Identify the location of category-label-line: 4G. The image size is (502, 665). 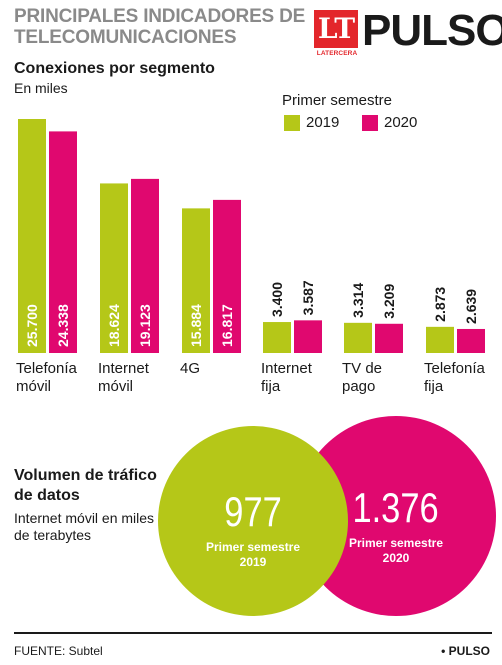
(190, 368).